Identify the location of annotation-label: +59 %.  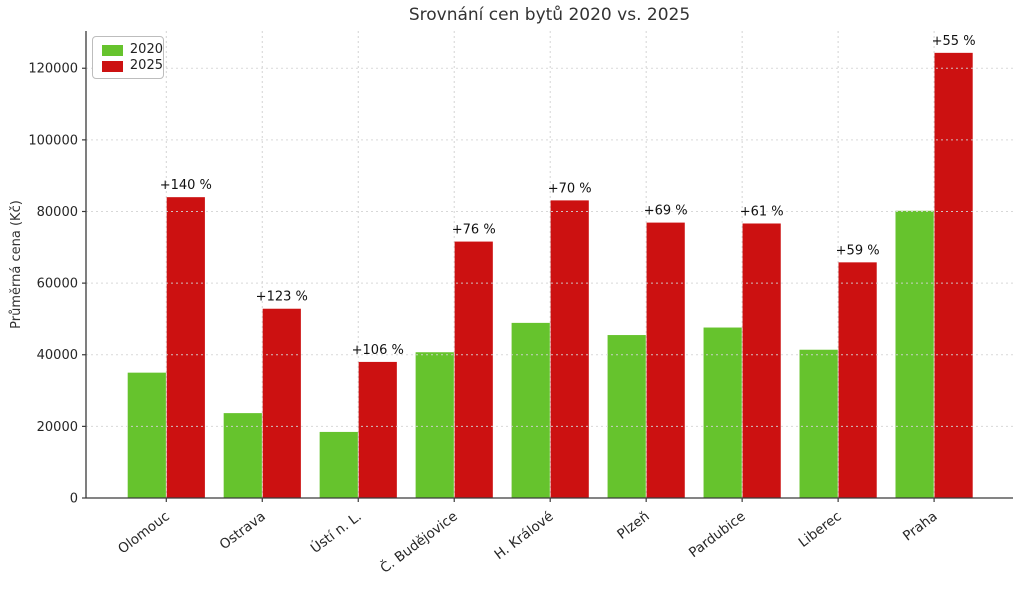
(858, 250).